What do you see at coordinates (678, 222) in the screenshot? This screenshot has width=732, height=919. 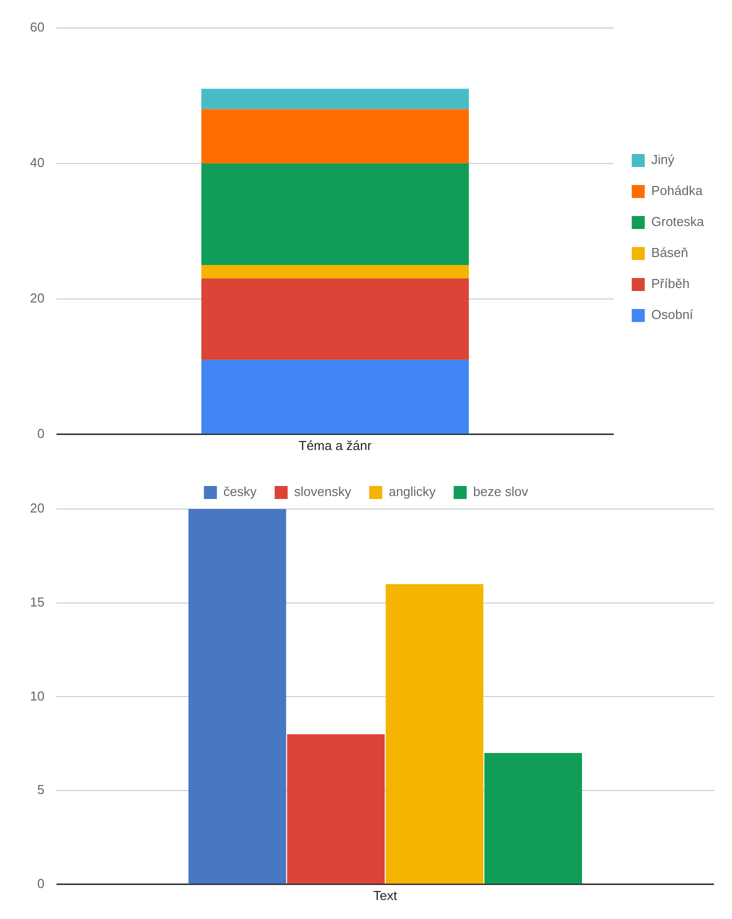 I see `legend-label: Groteska` at bounding box center [678, 222].